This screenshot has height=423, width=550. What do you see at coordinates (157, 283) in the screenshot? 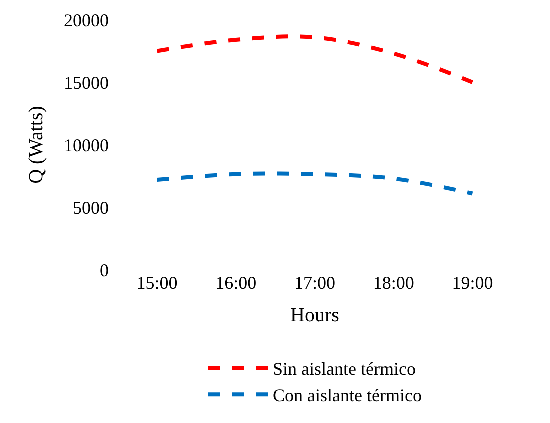
I see `x-tick-label: 15:00` at bounding box center [157, 283].